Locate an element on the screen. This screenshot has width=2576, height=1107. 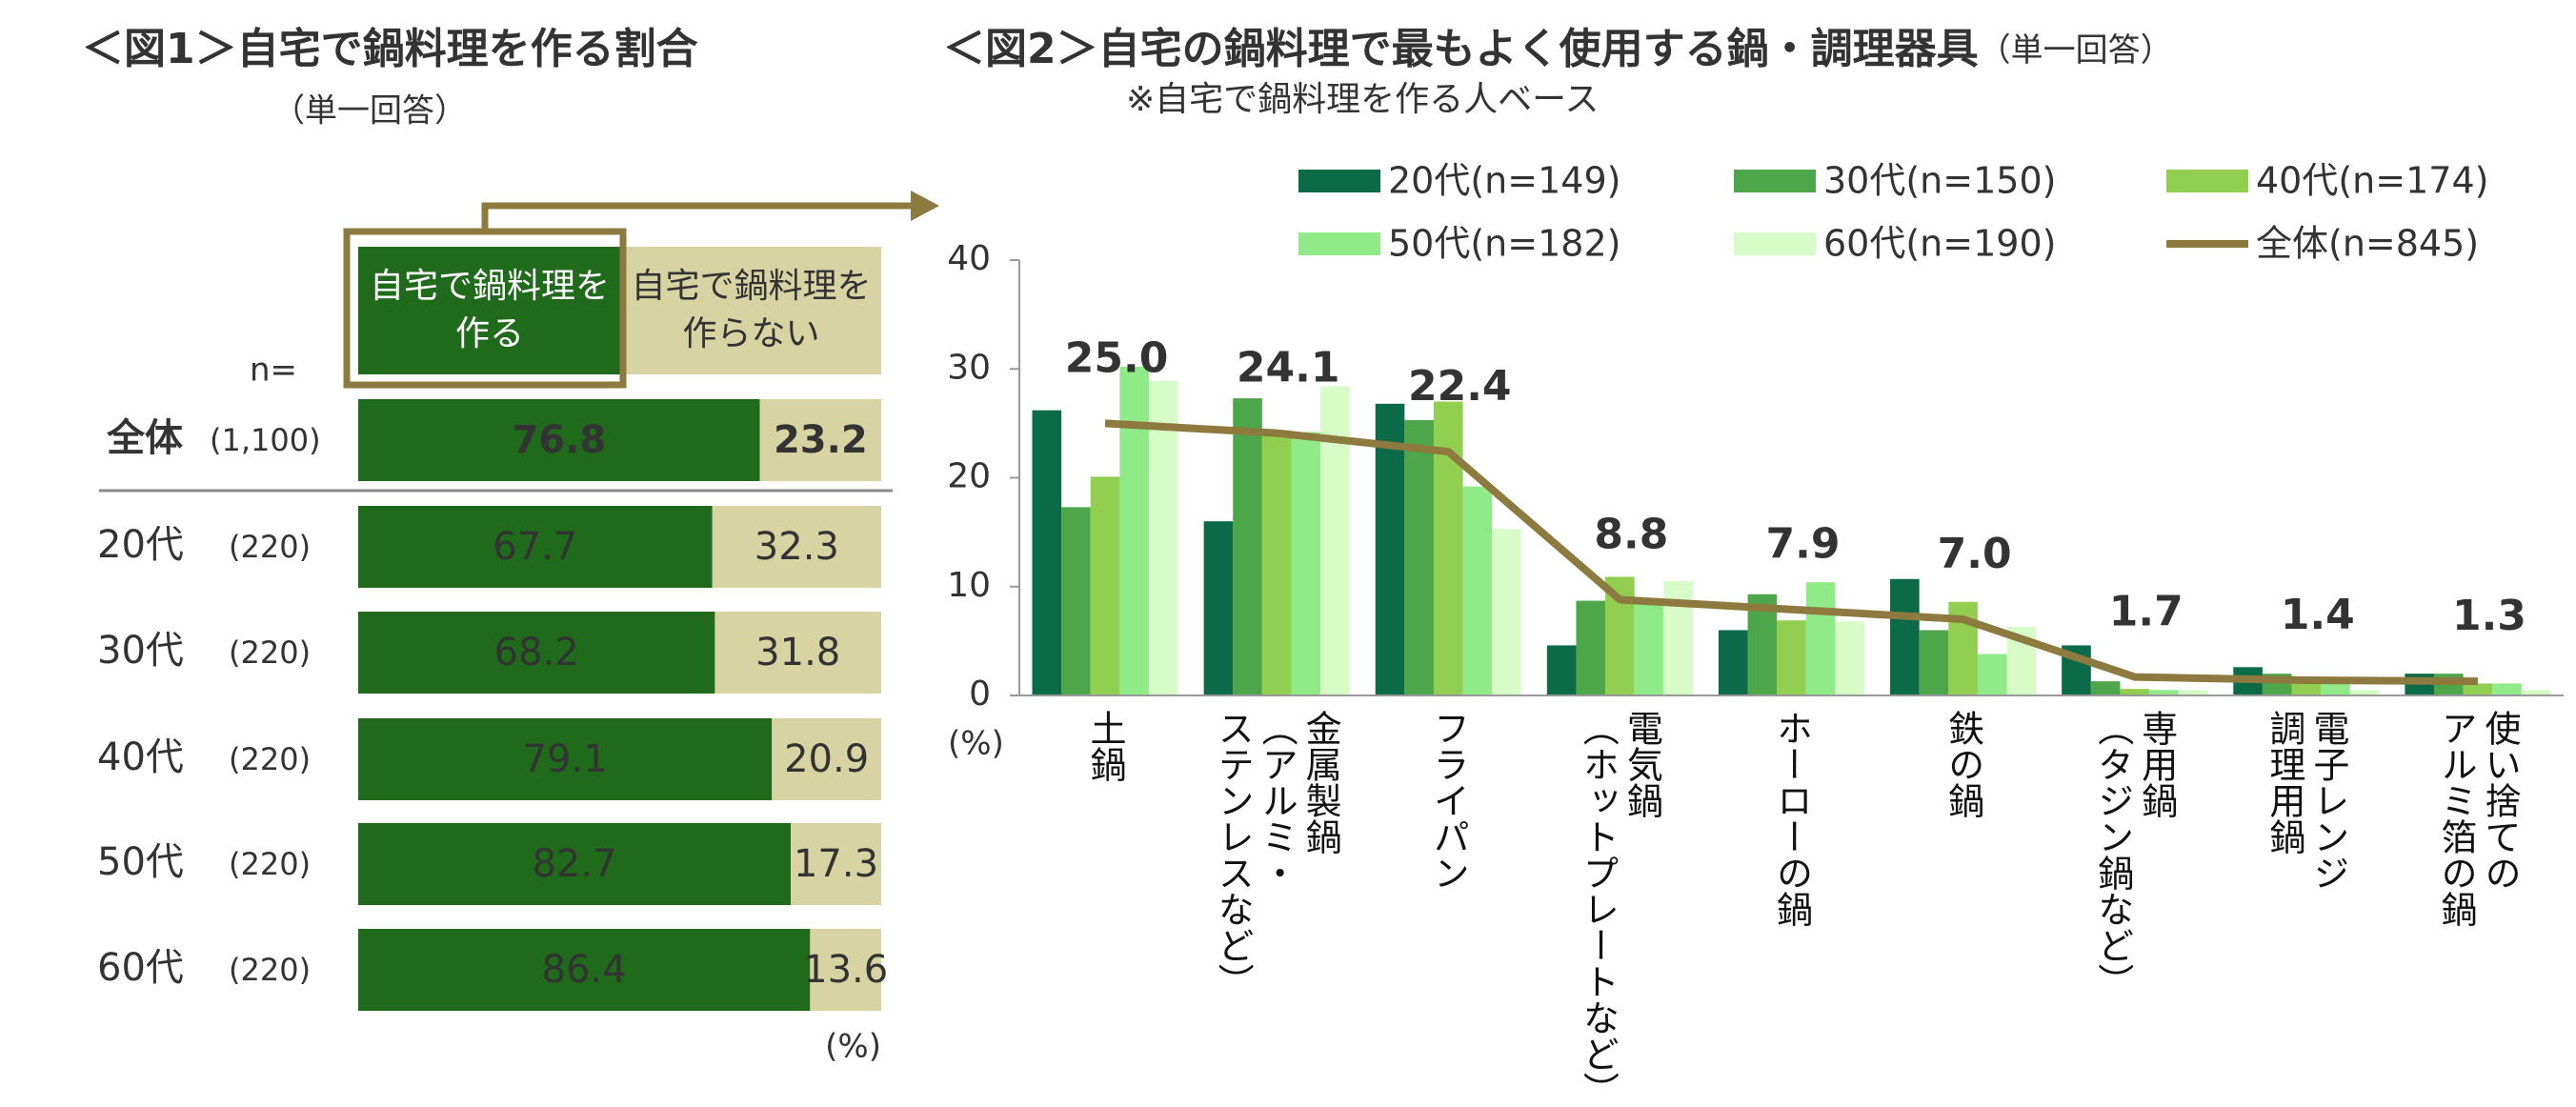
x-tick-label: 鉄の鍋 is located at coordinates (1963, 764).